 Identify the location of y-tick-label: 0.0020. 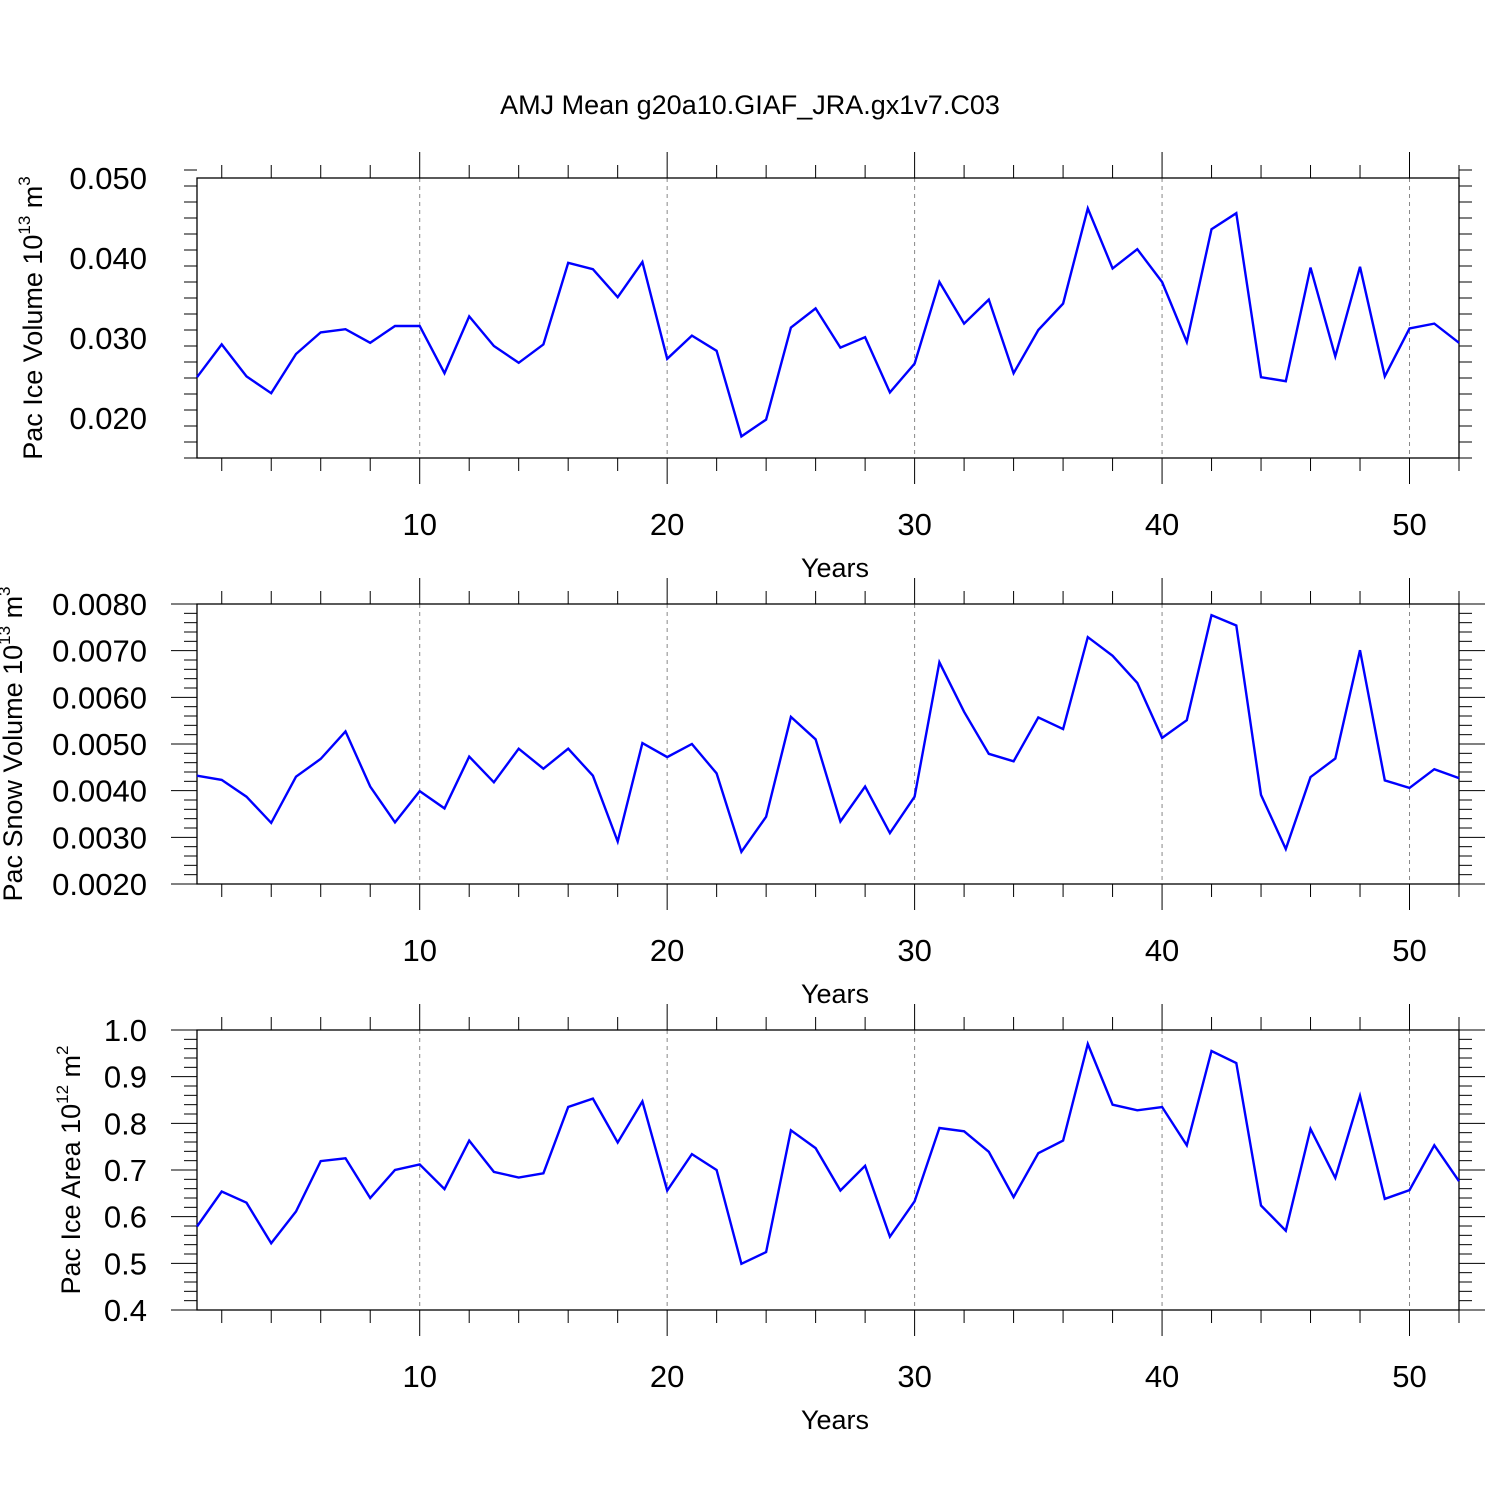
(99, 884).